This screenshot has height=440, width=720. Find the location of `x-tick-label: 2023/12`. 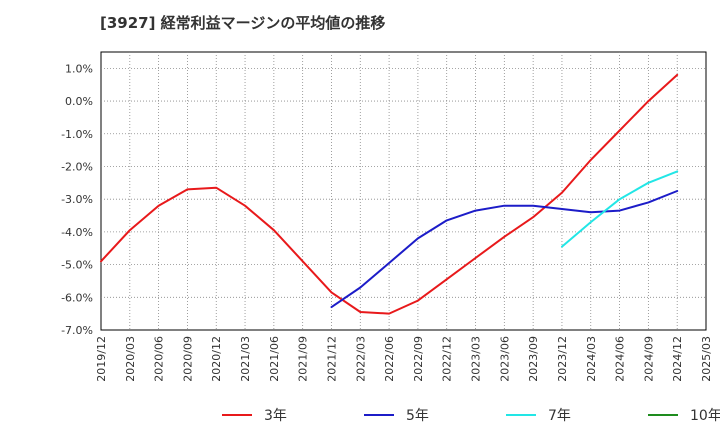

x-tick-label: 2023/12 is located at coordinates (562, 359).